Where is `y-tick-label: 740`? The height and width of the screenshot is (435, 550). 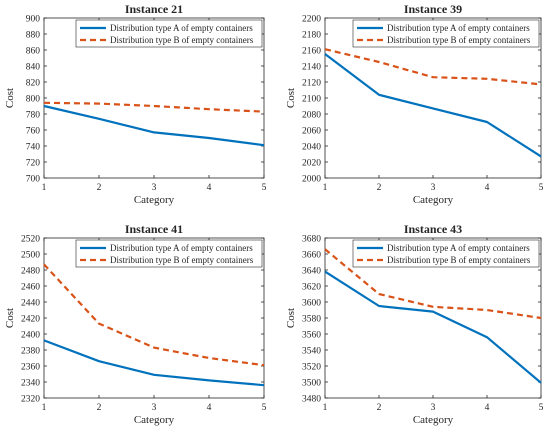 y-tick-label: 740 is located at coordinates (33, 148).